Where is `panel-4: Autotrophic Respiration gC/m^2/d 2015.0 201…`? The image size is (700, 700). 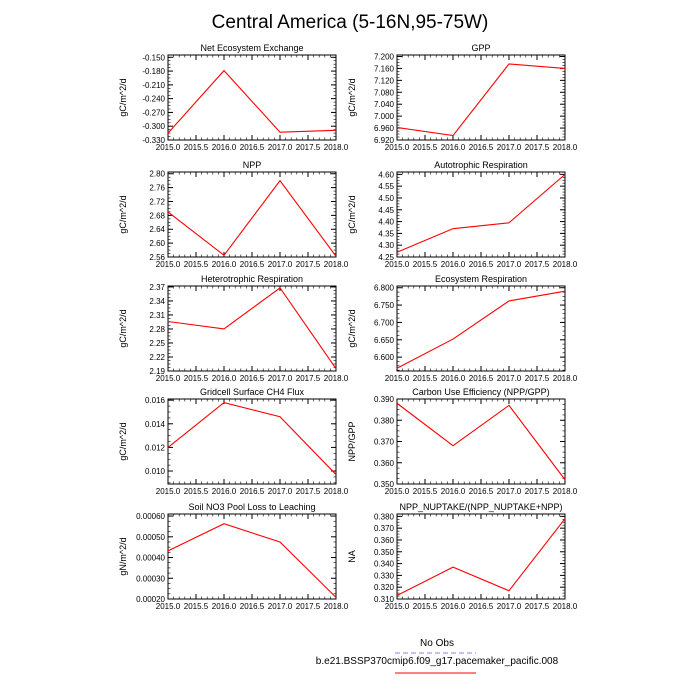 panel-4: Autotrophic Respiration gC/m^2/d 2015.0 201… is located at coordinates (462, 214).